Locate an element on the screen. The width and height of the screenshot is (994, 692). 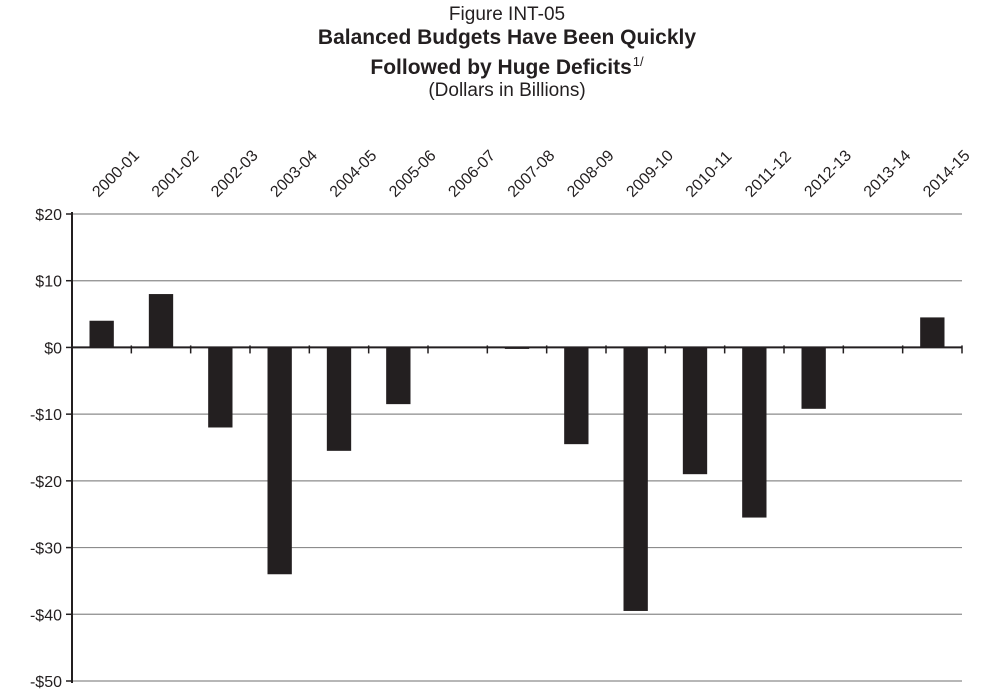
y-tick-label: -$20 is located at coordinates (46, 482).